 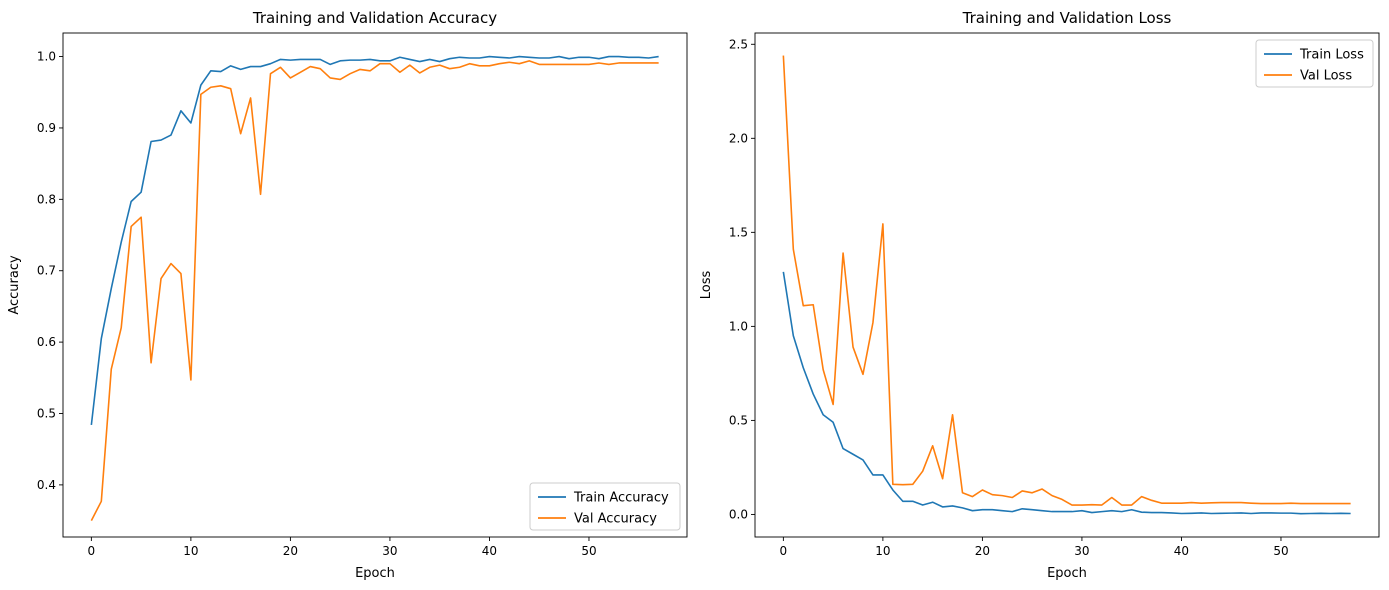 What do you see at coordinates (46, 128) in the screenshot?
I see `y-tick-label: 0.9` at bounding box center [46, 128].